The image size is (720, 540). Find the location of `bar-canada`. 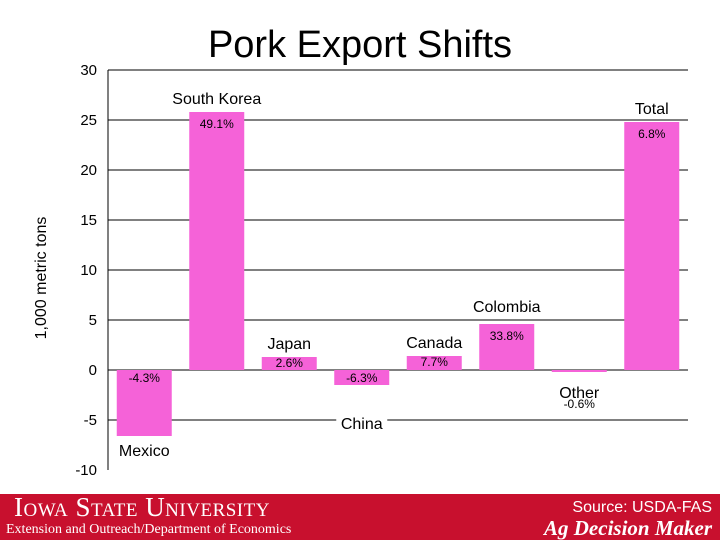

bar-canada is located at coordinates (434, 363).